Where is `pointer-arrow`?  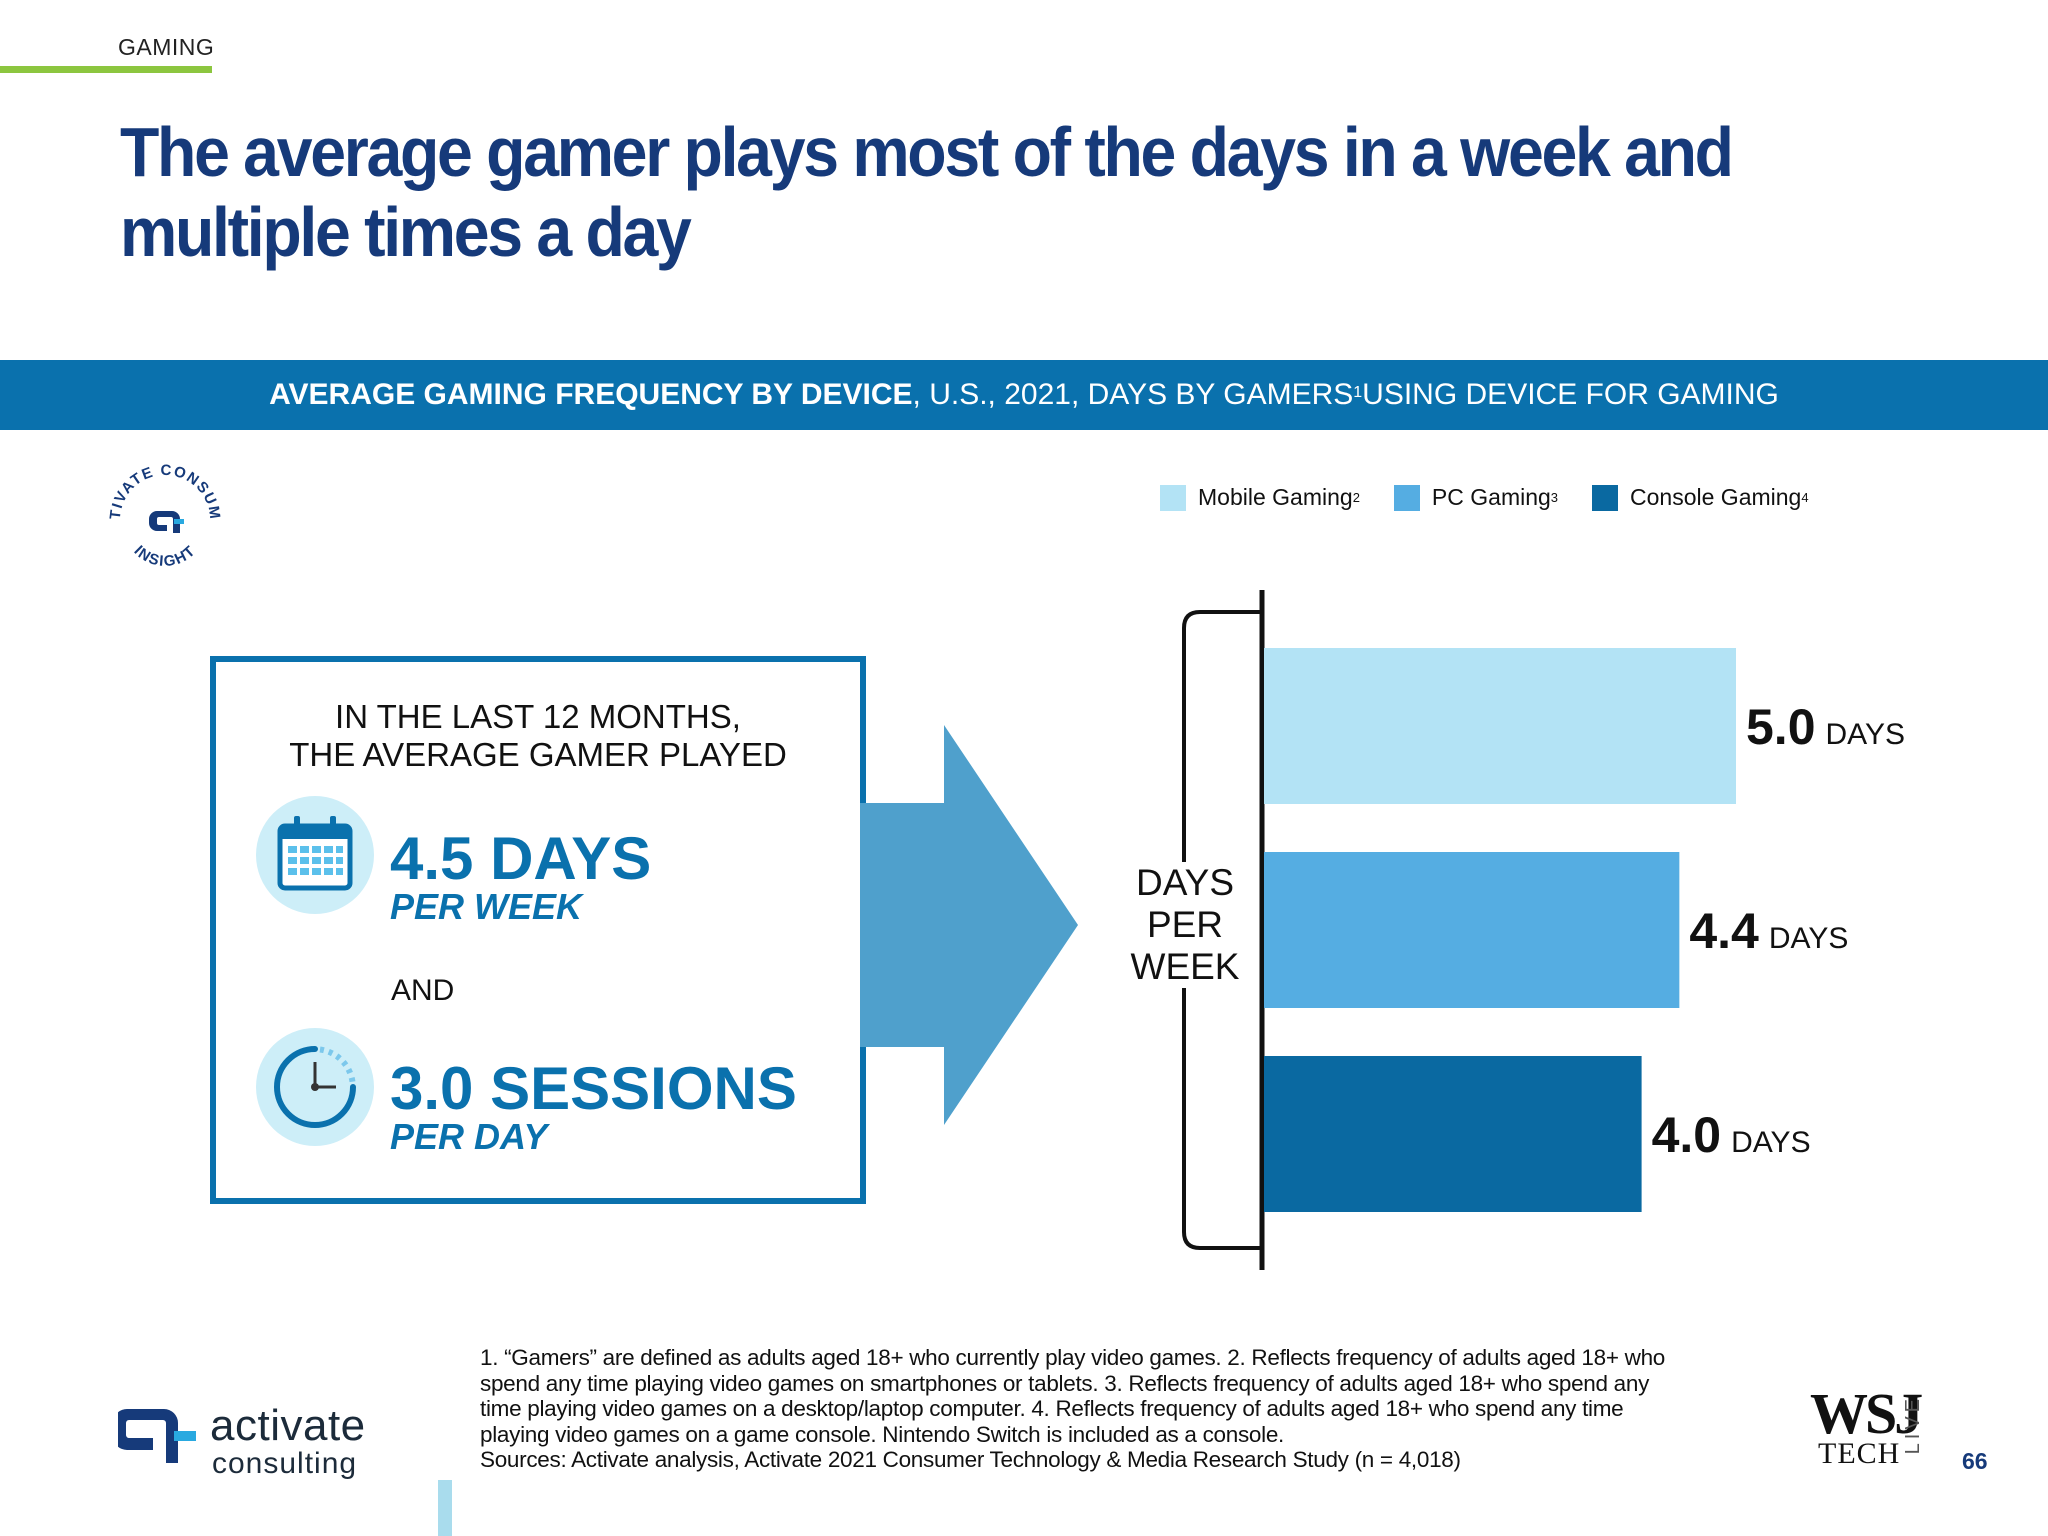 pointer-arrow is located at coordinates (969, 925).